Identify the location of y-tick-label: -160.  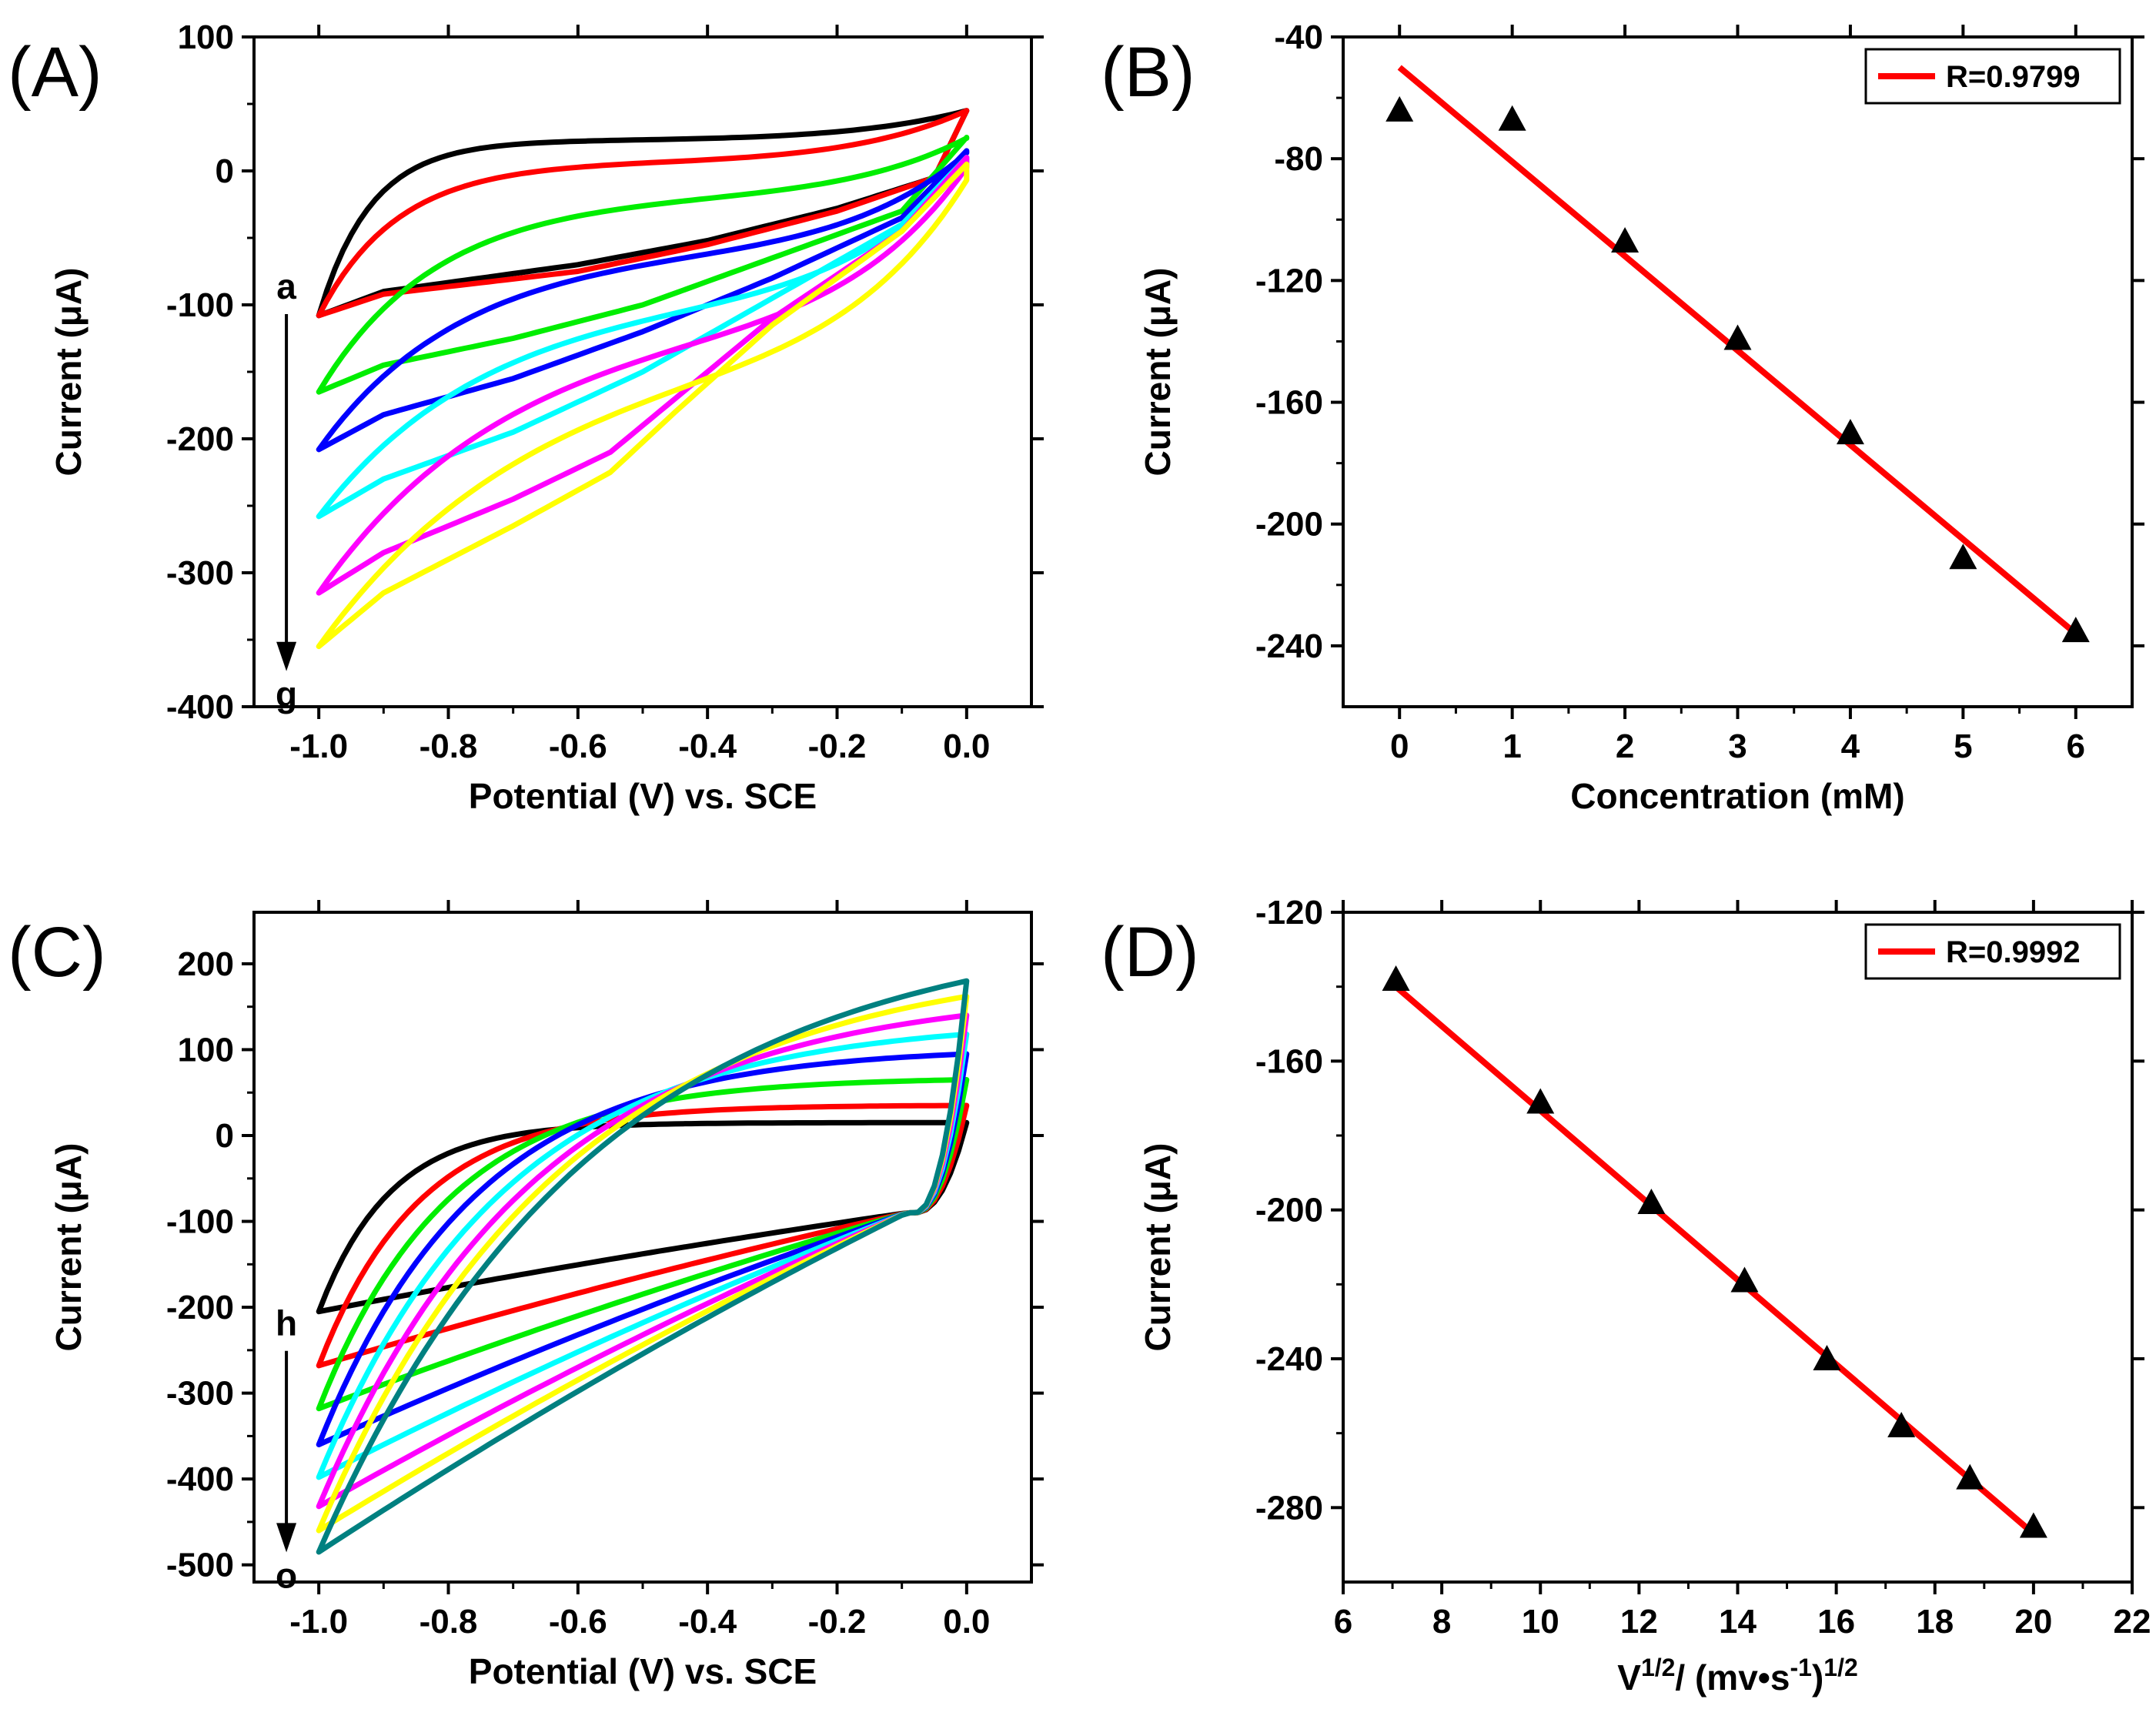
(1289, 403).